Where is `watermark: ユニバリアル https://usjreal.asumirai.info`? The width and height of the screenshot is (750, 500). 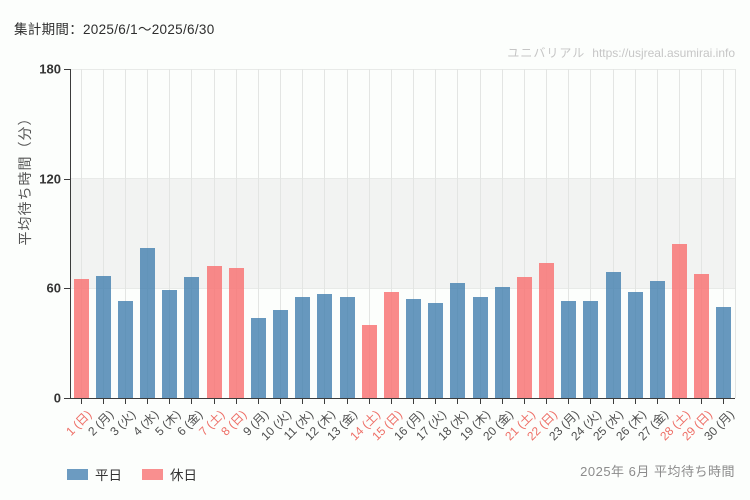 watermark: ユニバリアル https://usjreal.asumirai.info is located at coordinates (621, 52).